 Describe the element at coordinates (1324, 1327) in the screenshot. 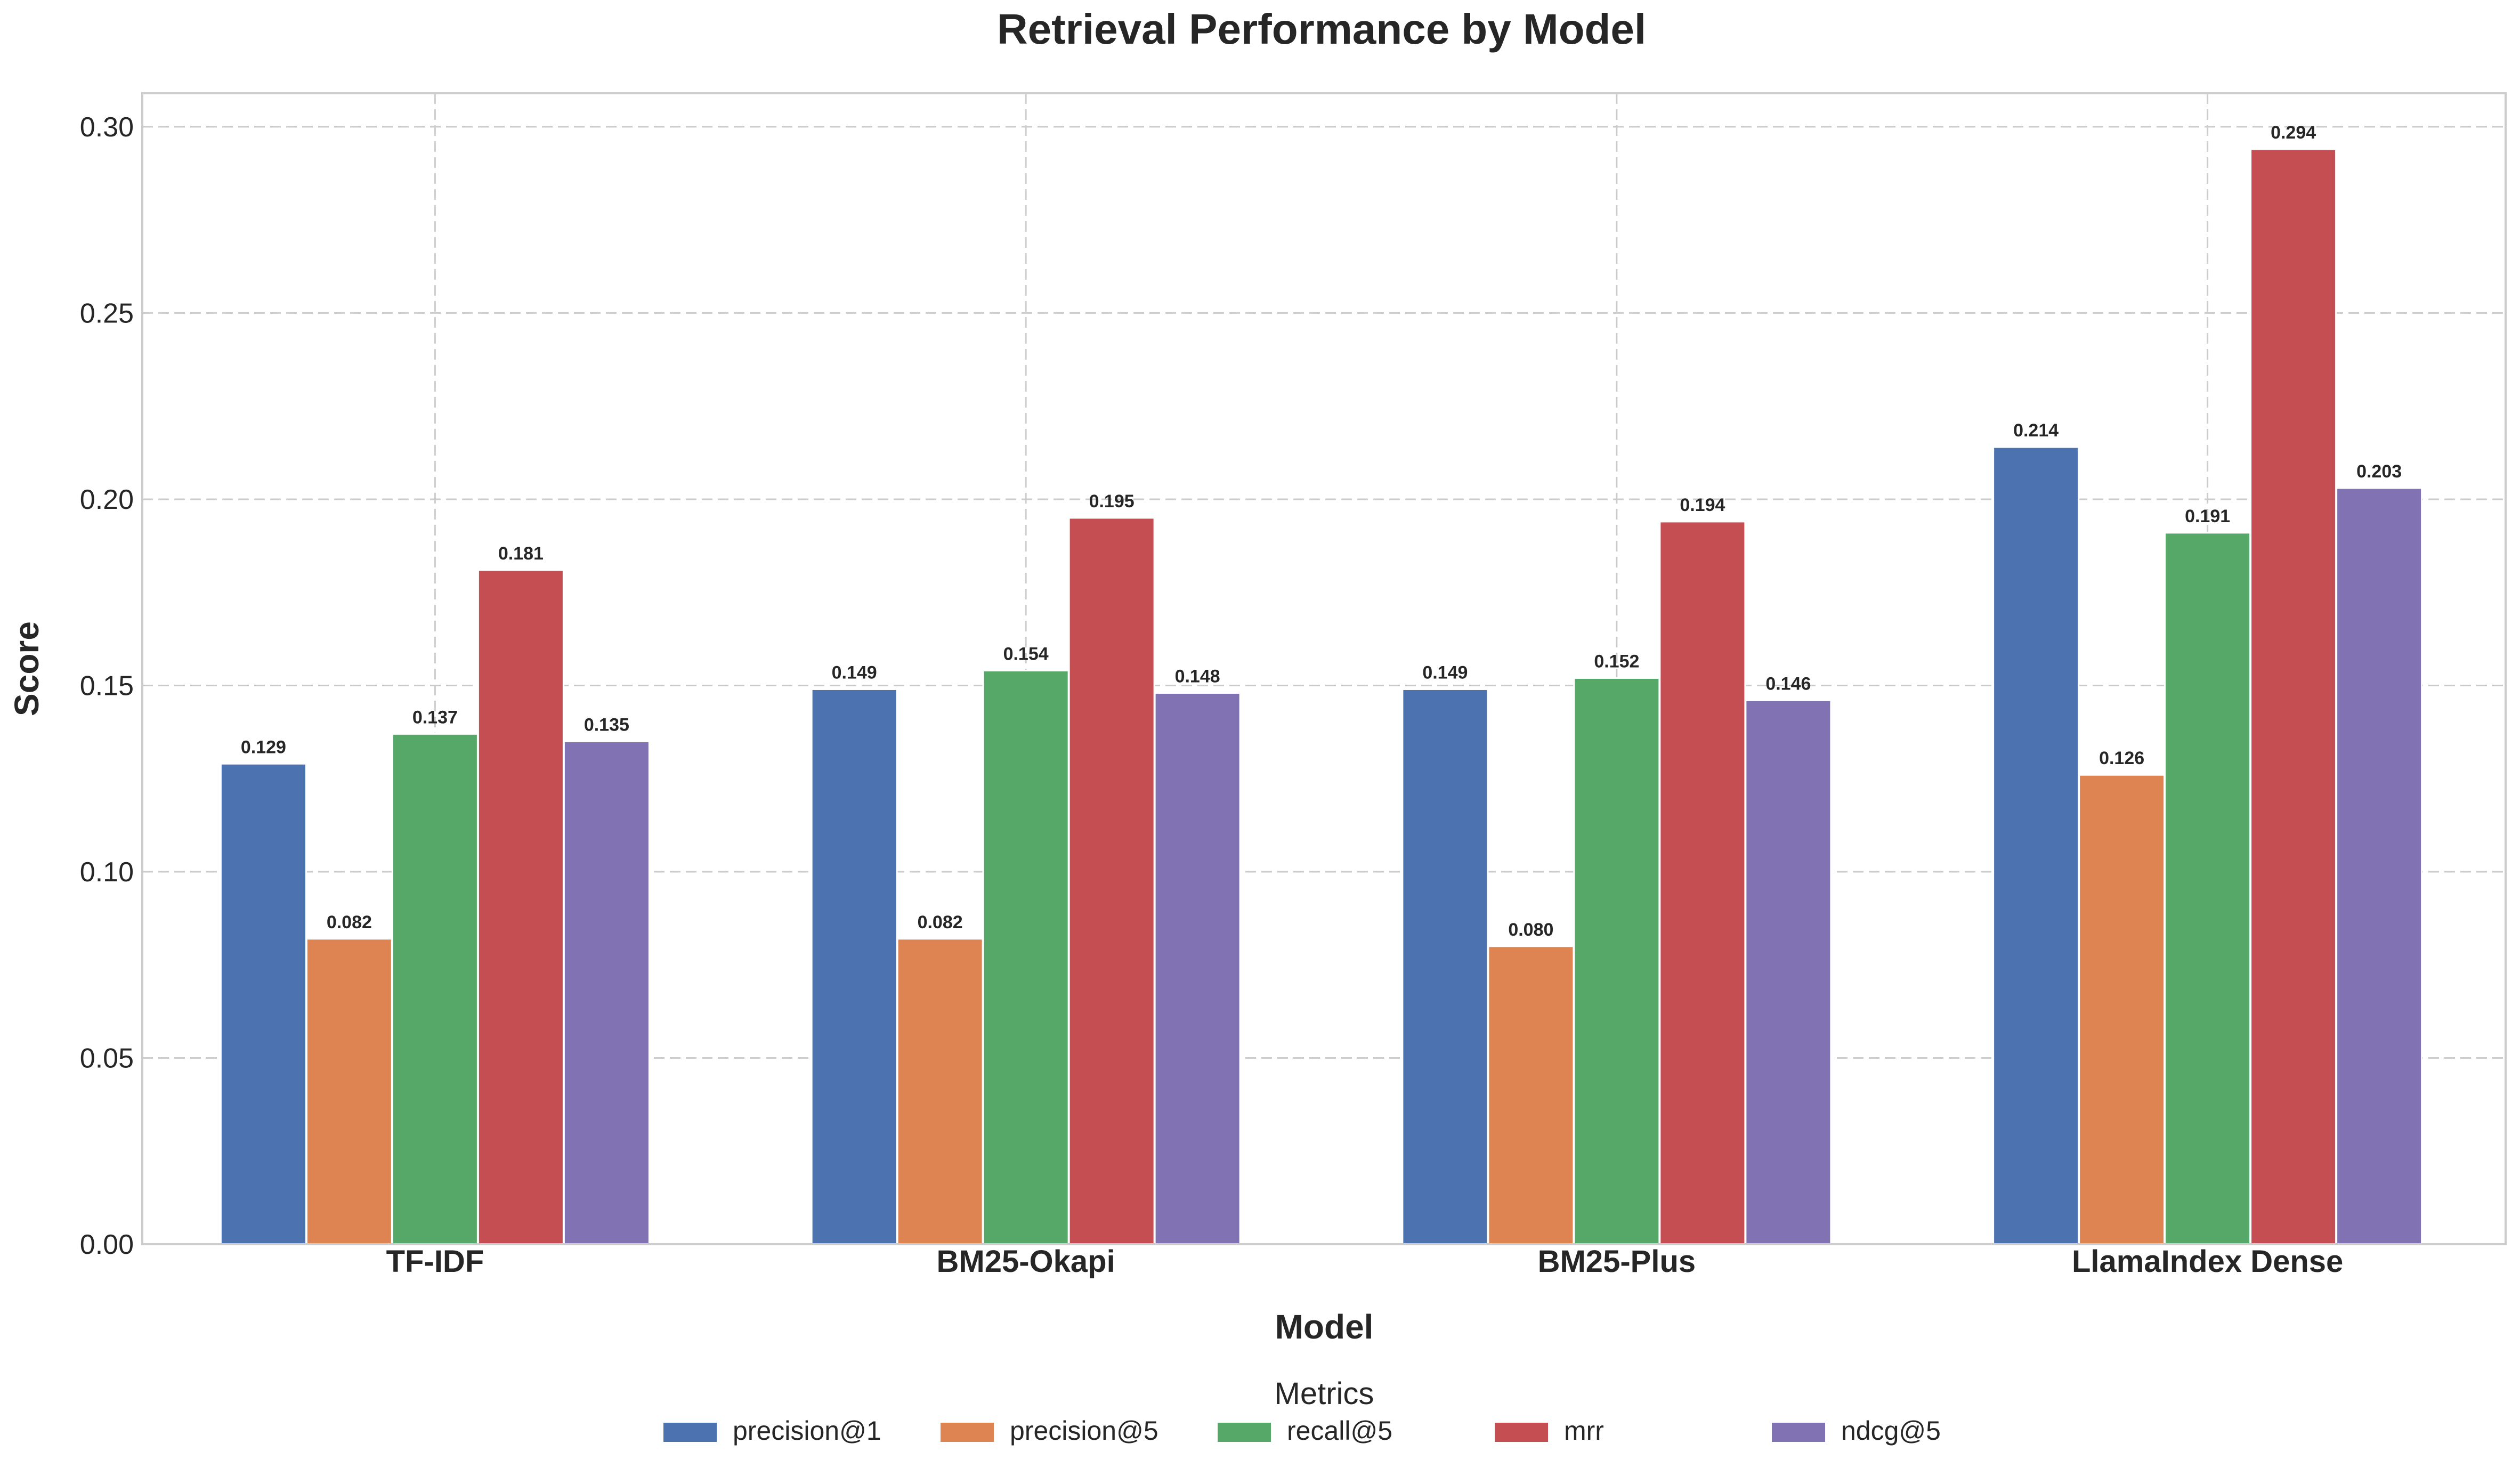

I see `x-axis-label: Model` at that location.